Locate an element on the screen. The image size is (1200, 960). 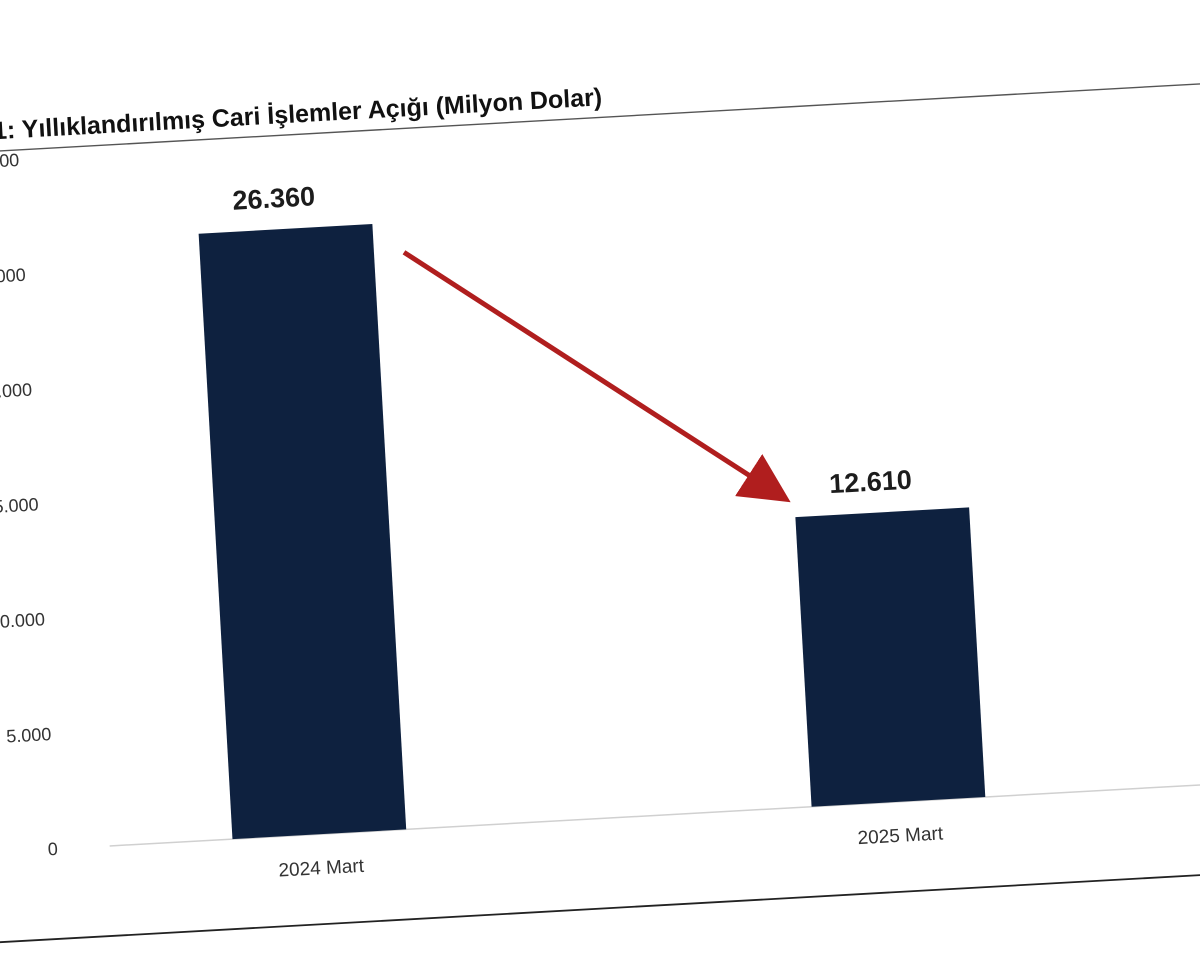
decrease-arrow is located at coordinates (596, 376).